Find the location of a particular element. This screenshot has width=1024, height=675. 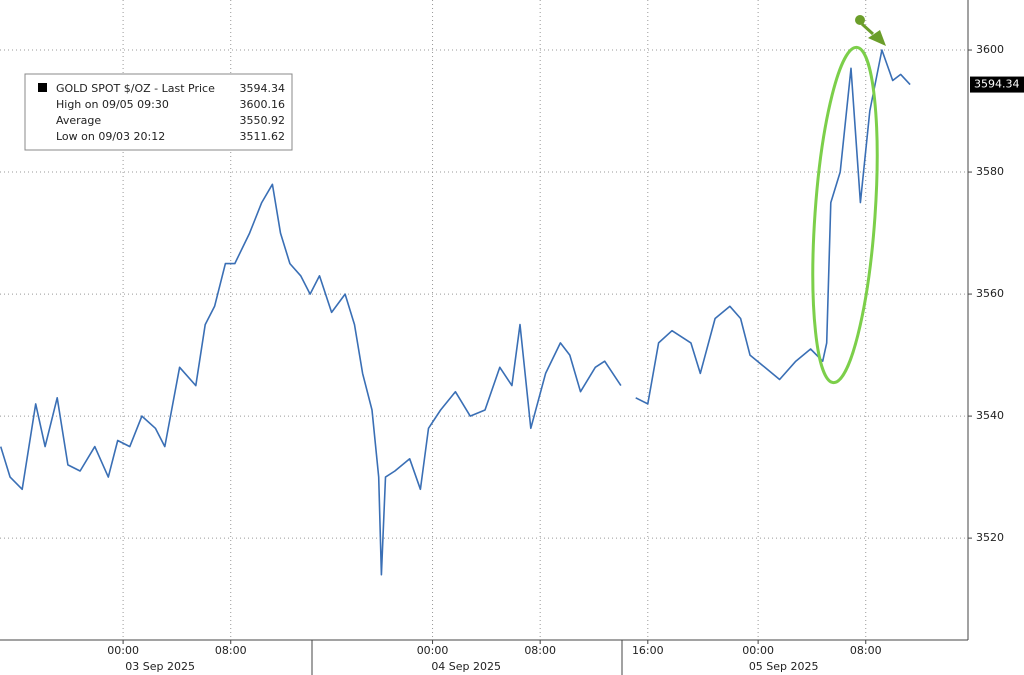

y-tick-label: 3540 is located at coordinates (990, 415).